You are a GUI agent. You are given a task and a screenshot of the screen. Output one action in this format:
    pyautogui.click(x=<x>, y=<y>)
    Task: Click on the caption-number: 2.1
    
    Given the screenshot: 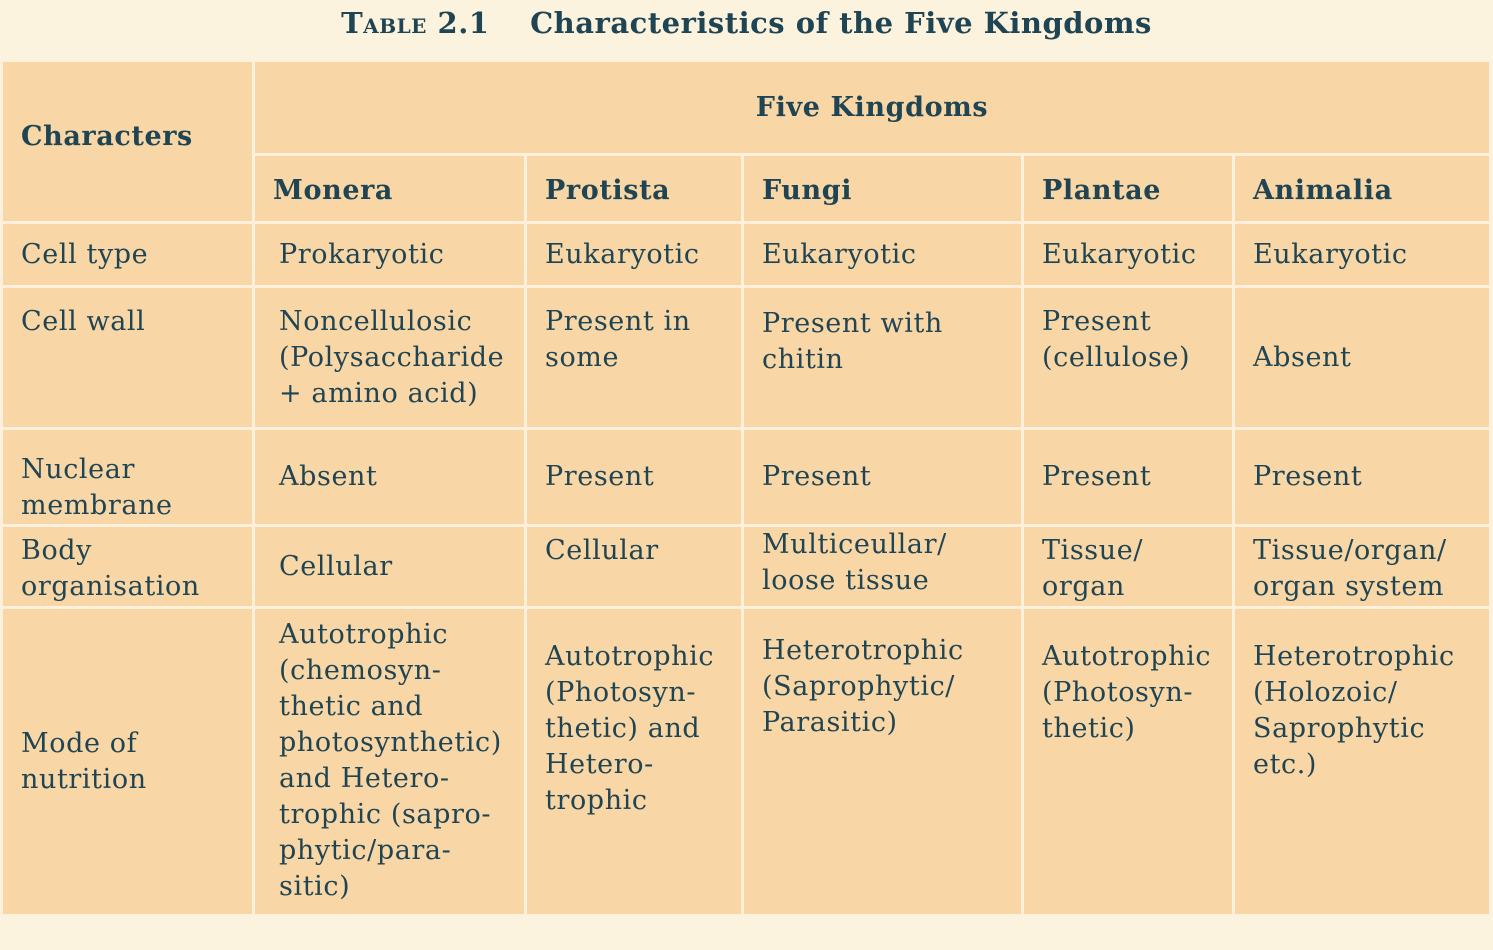 What is the action you would take?
    pyautogui.click(x=463, y=23)
    